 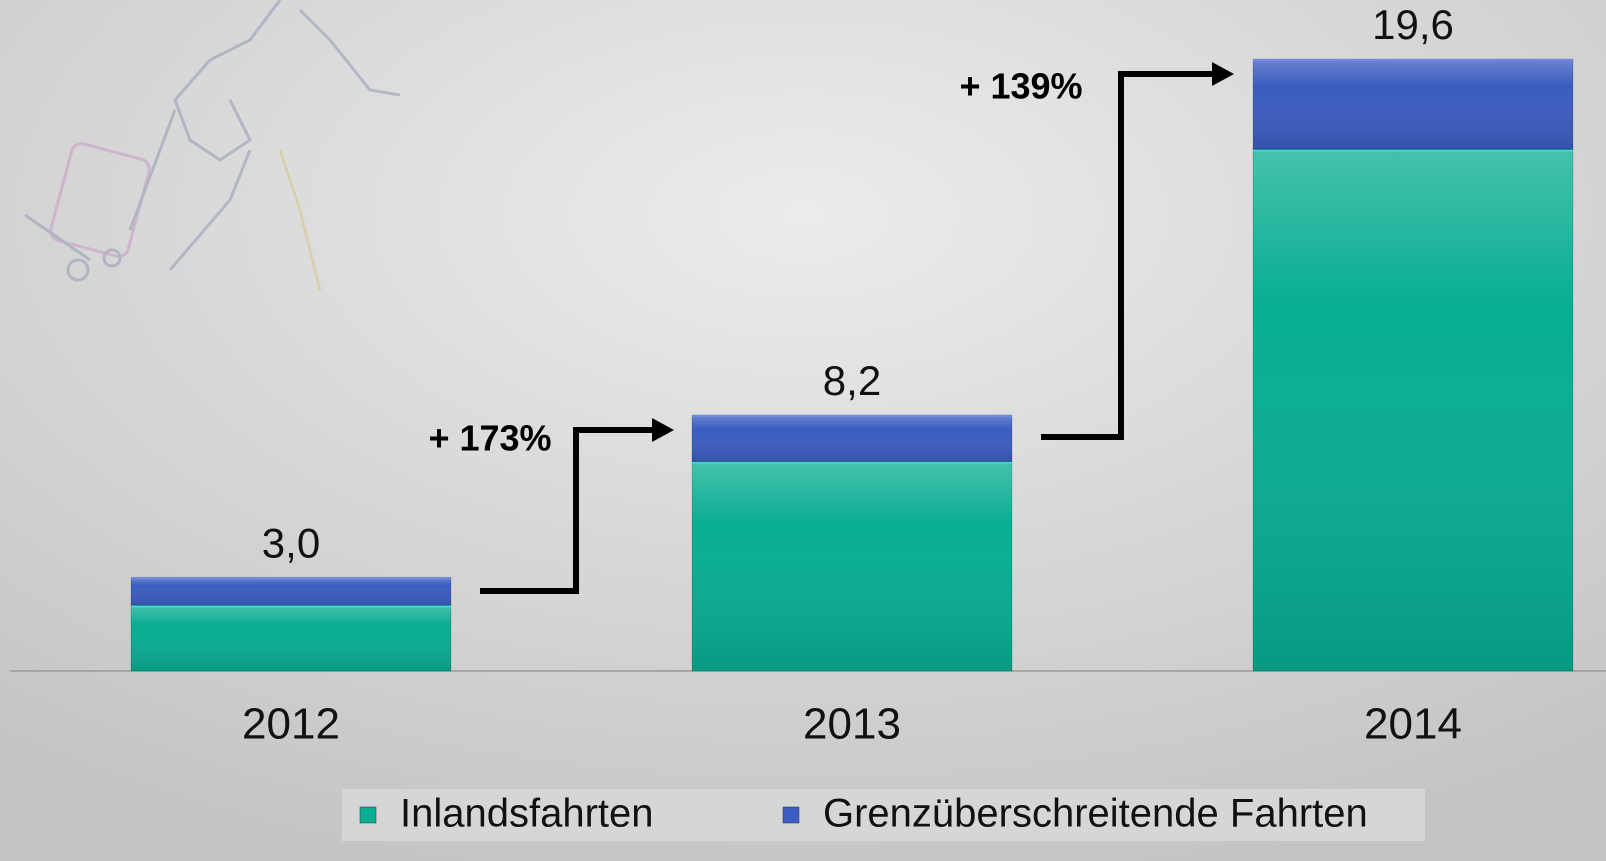 What do you see at coordinates (1020, 86) in the screenshot?
I see `annotation: + 139%` at bounding box center [1020, 86].